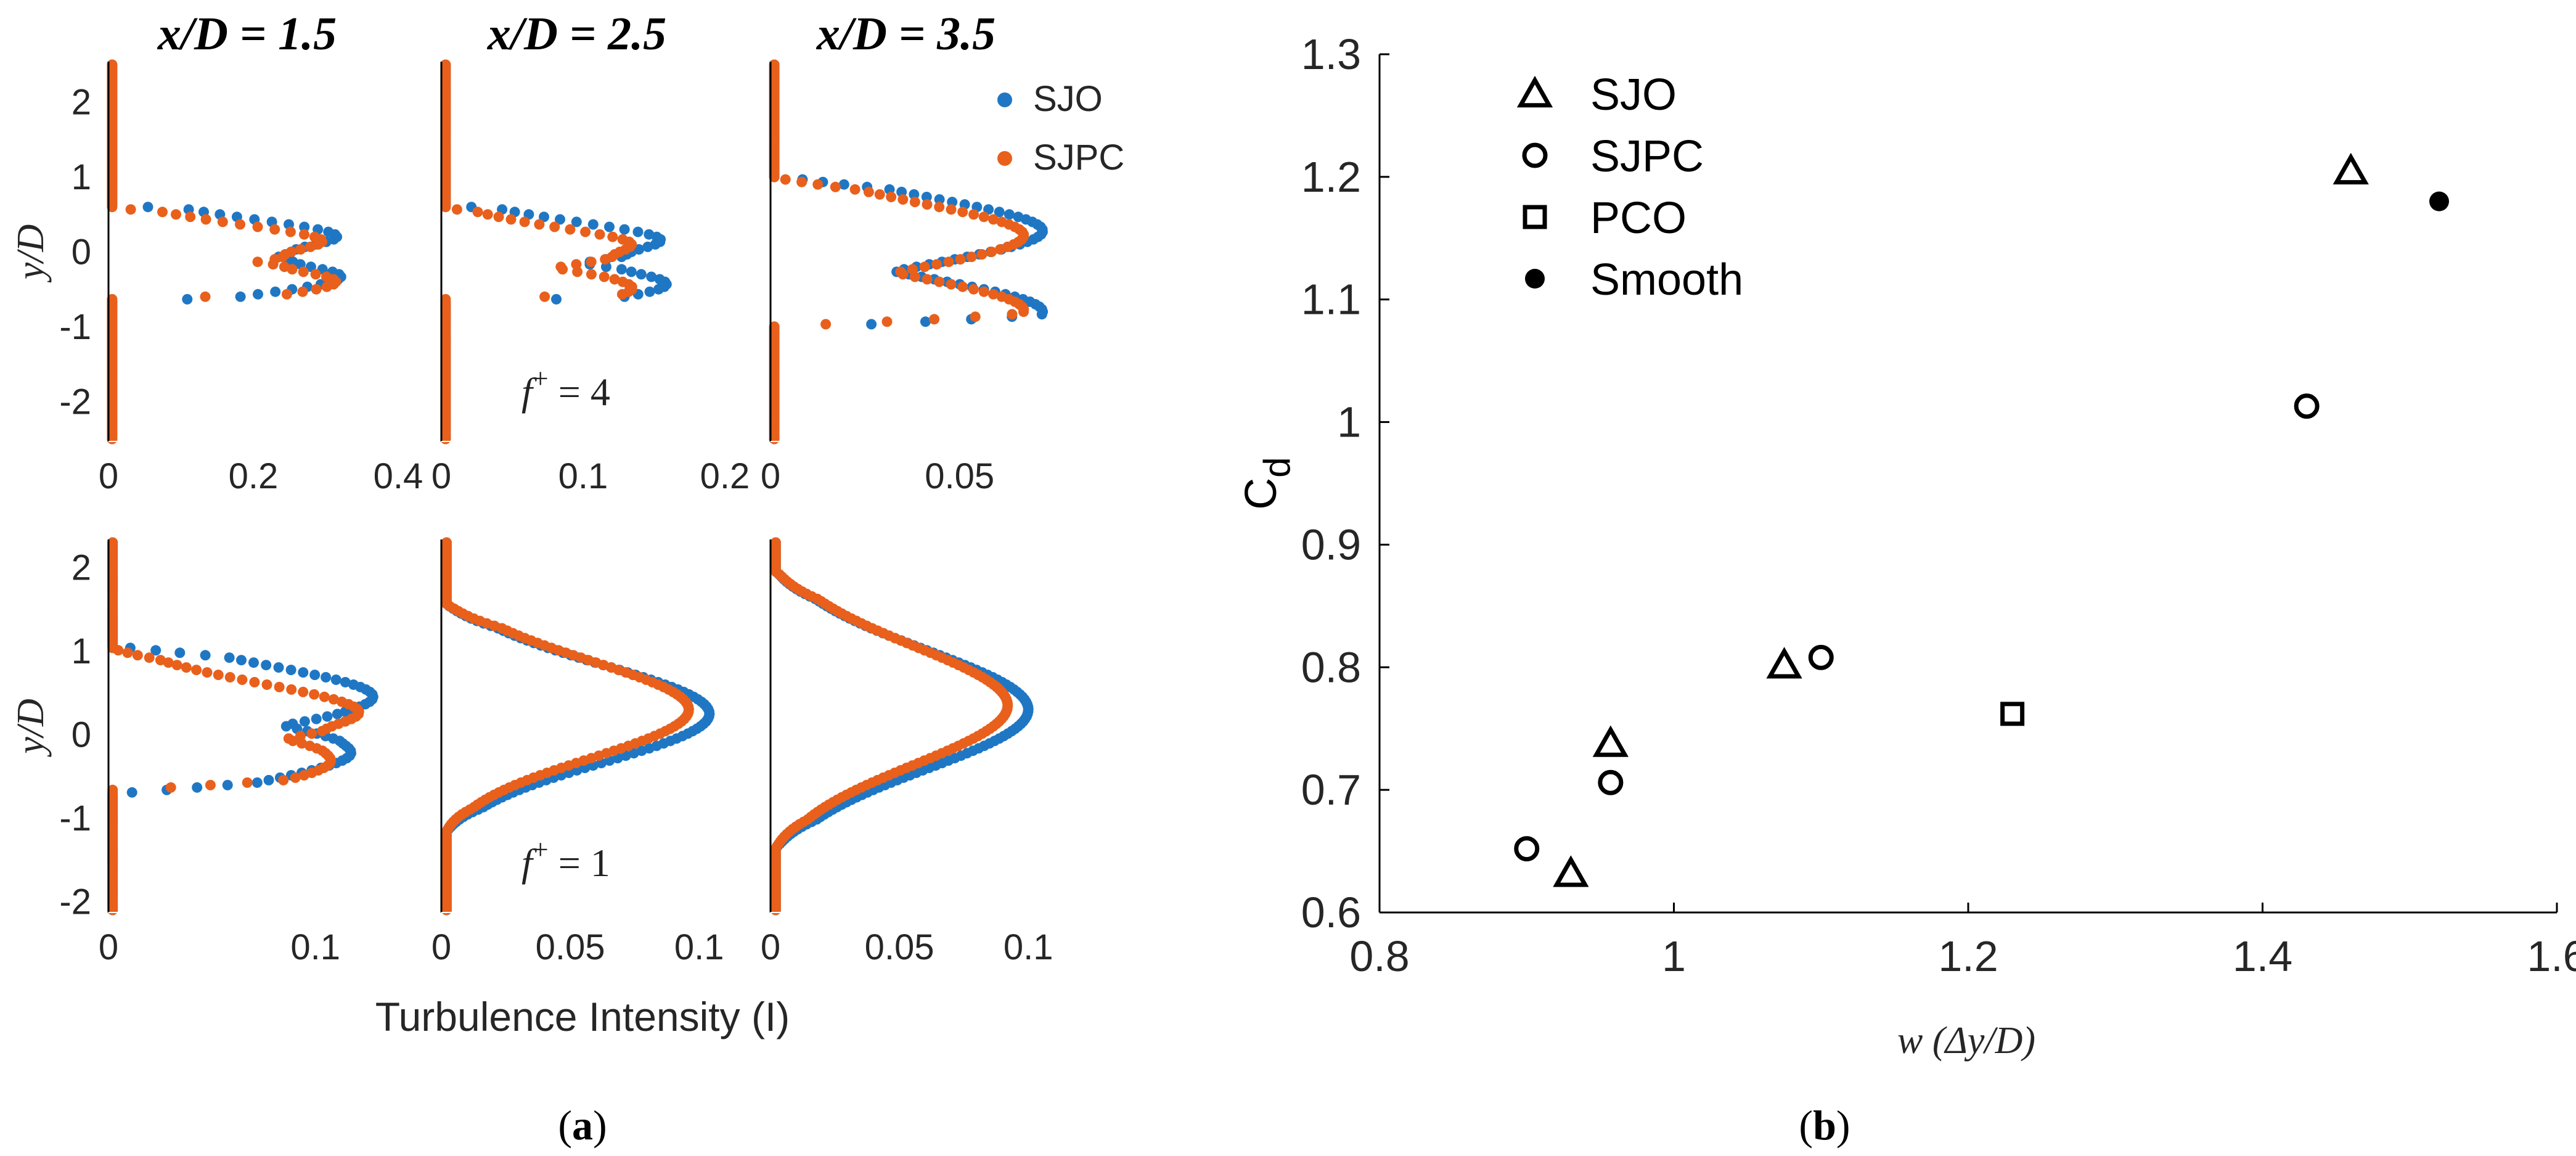 This screenshot has width=2576, height=1156. What do you see at coordinates (2551, 956) in the screenshot?
I see `x-tick-label: 1.6` at bounding box center [2551, 956].